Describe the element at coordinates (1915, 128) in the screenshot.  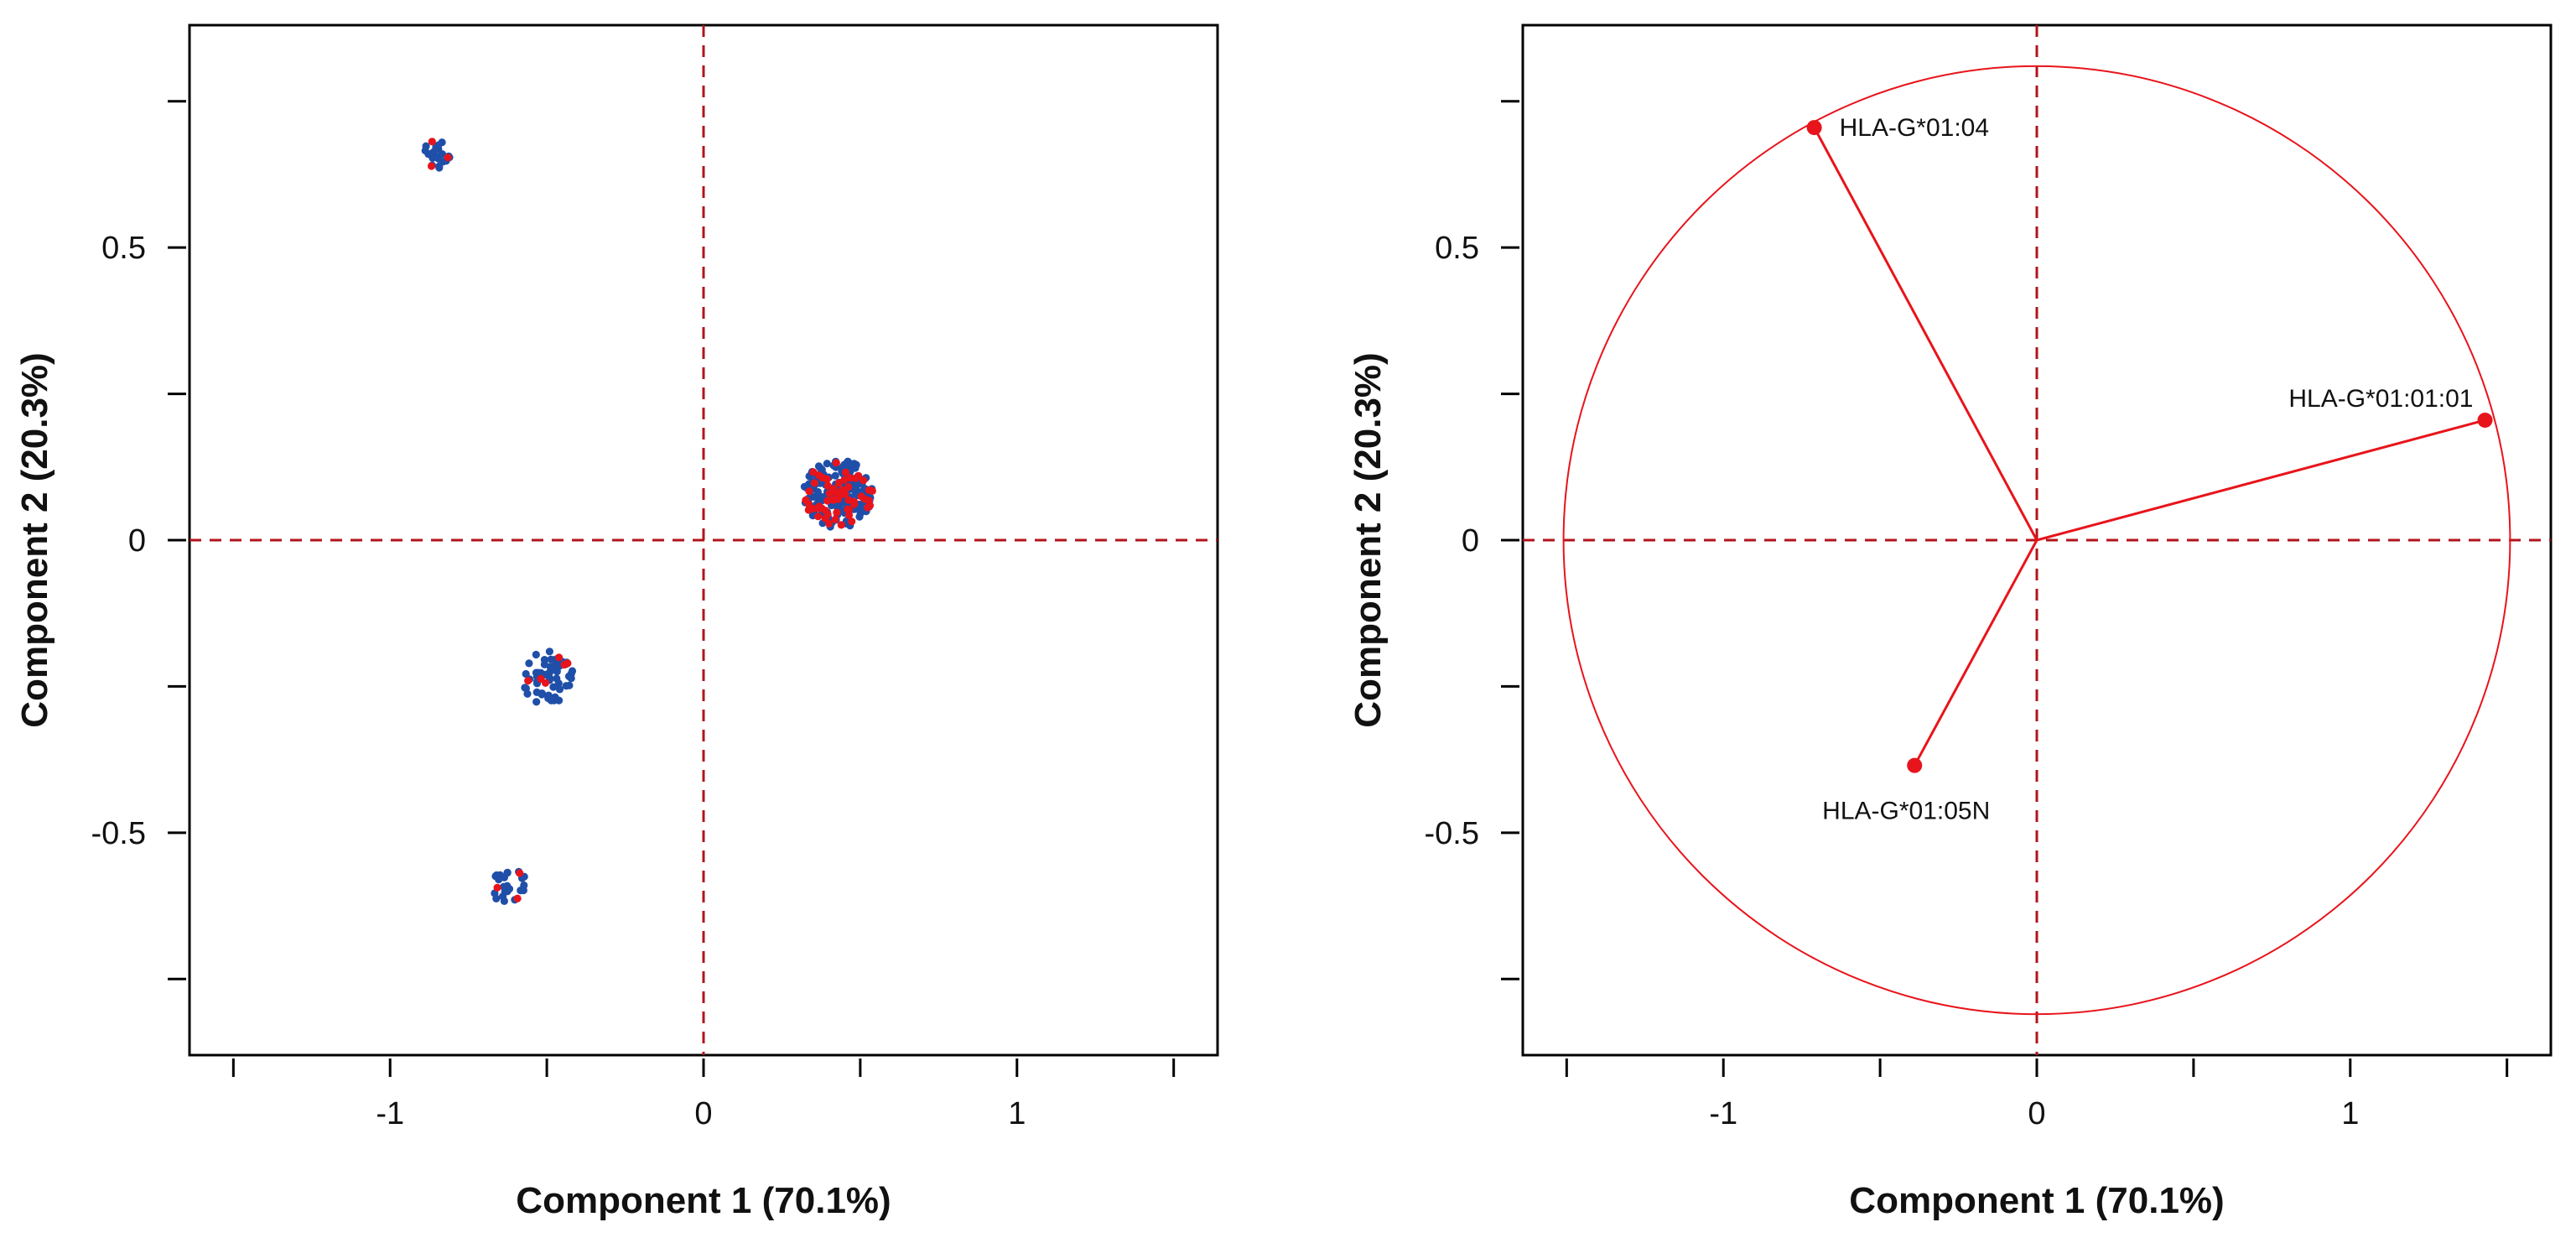
I see `loading-label: HLA-G*01:04` at that location.